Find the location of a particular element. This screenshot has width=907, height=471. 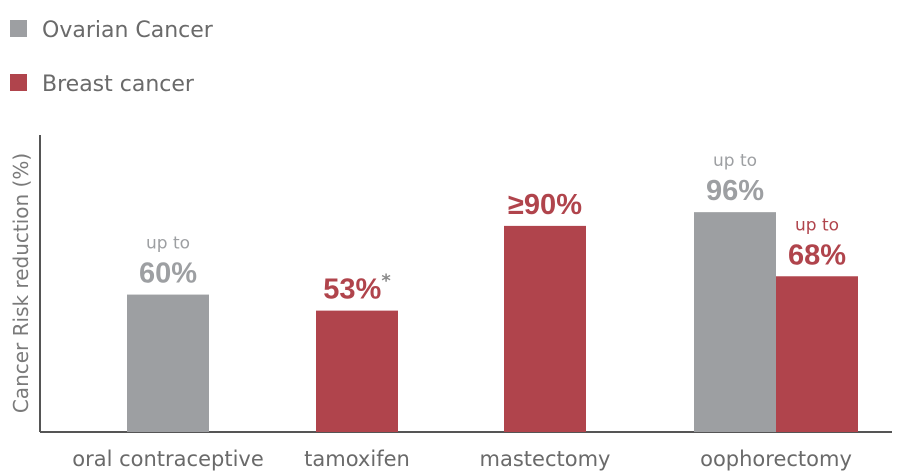

category-label: mastectomy is located at coordinates (545, 459).